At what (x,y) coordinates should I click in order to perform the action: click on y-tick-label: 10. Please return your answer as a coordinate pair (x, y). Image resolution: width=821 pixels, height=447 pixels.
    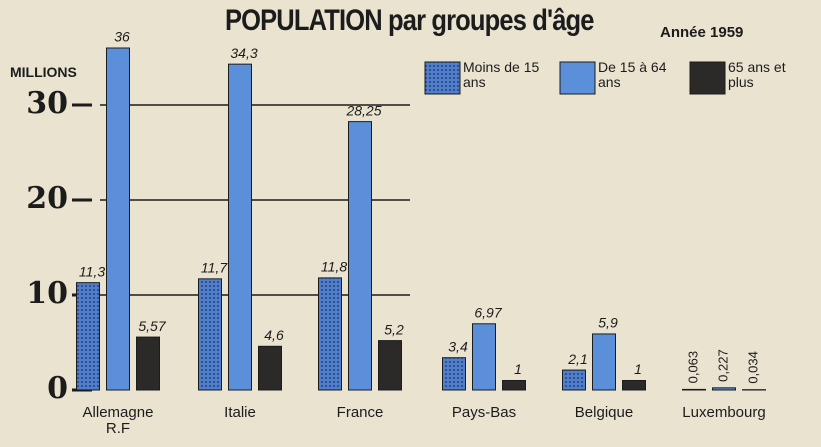
    Looking at the image, I should click on (47, 293).